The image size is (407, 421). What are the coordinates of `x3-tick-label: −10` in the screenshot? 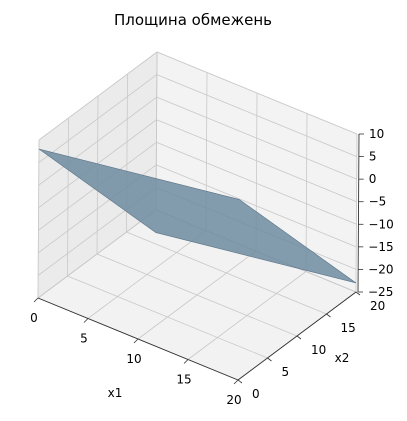 It's located at (380, 224).